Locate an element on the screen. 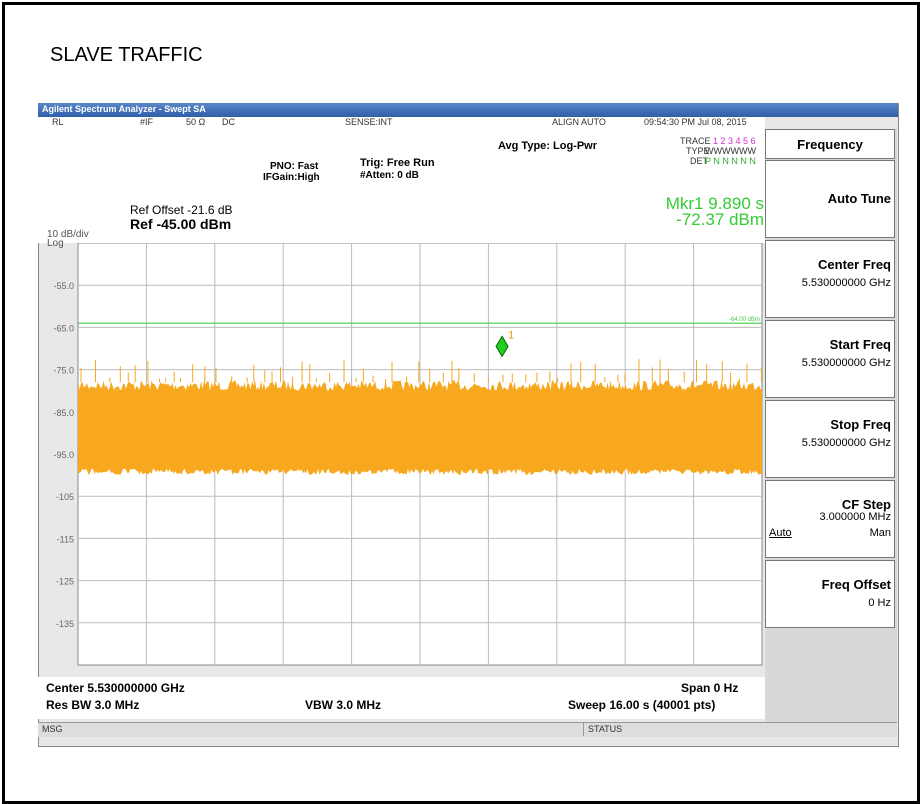 This screenshot has height=804, width=922. marker is located at coordinates (502, 346).